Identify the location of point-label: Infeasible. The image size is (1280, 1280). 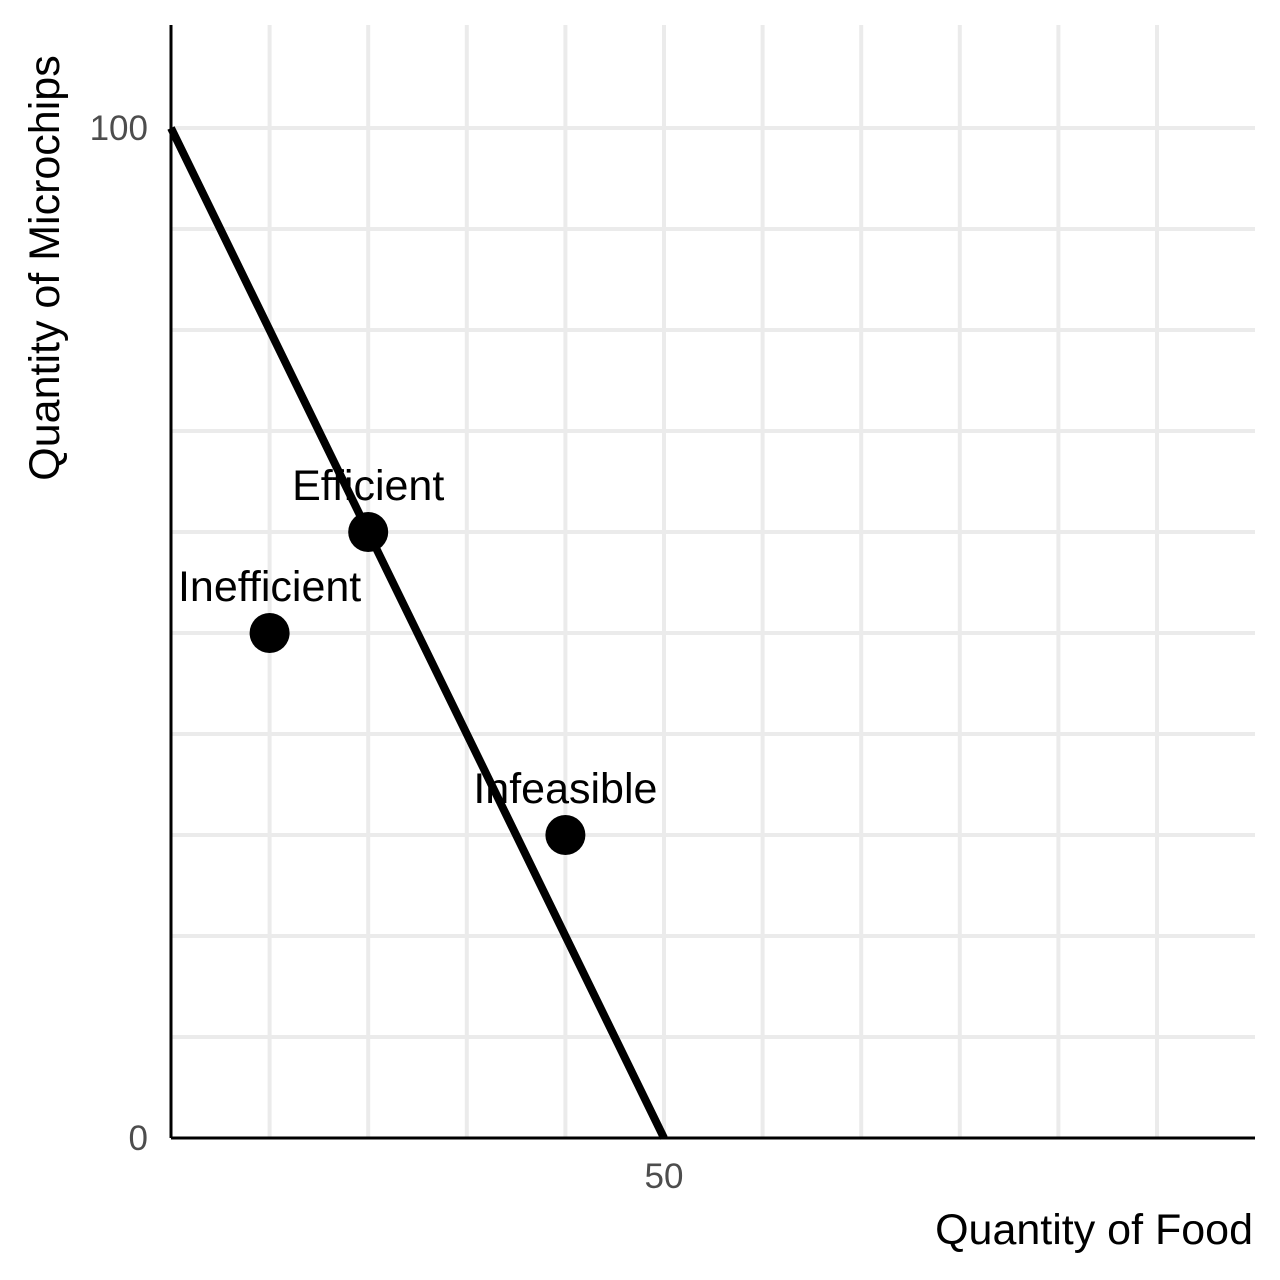
(565, 789).